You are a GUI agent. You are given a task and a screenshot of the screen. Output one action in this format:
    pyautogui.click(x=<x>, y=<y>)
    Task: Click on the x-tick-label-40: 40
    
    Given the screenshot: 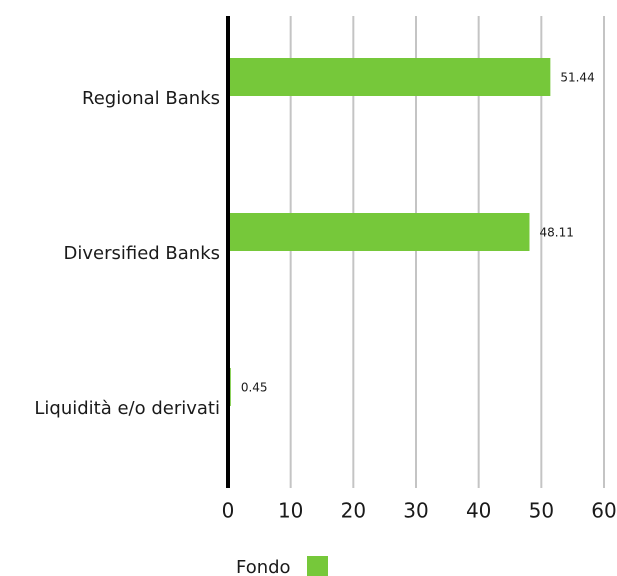 What is the action you would take?
    pyautogui.click(x=478, y=511)
    